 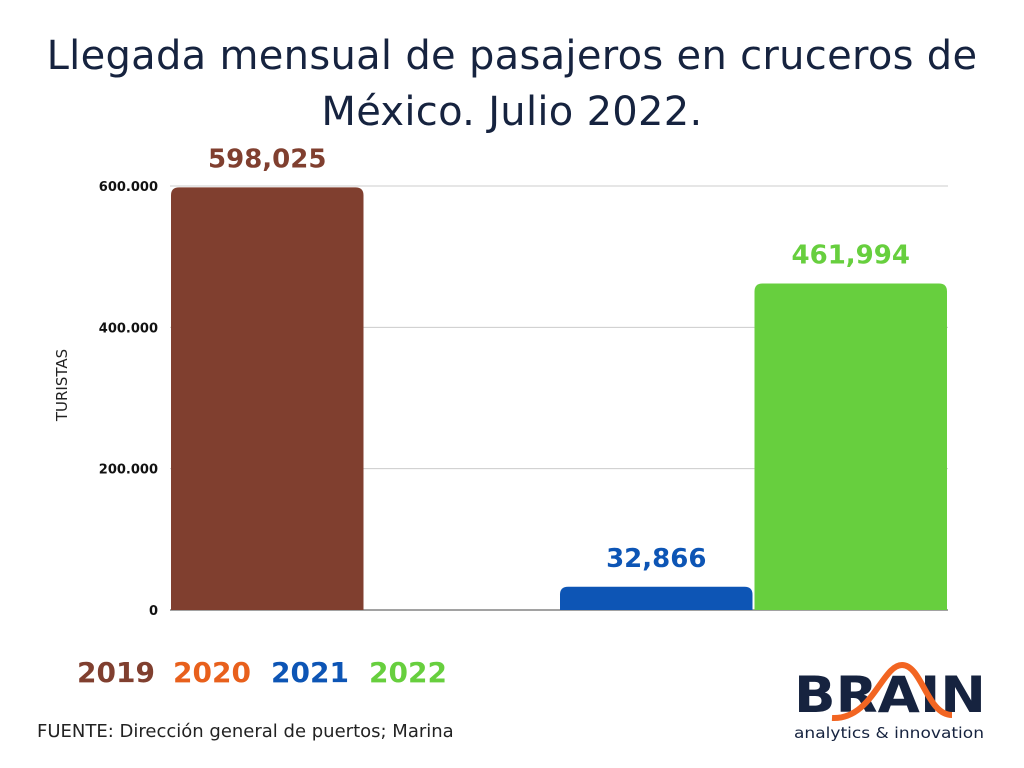 I want to click on y-tick-label: 600.000, so click(x=128, y=187).